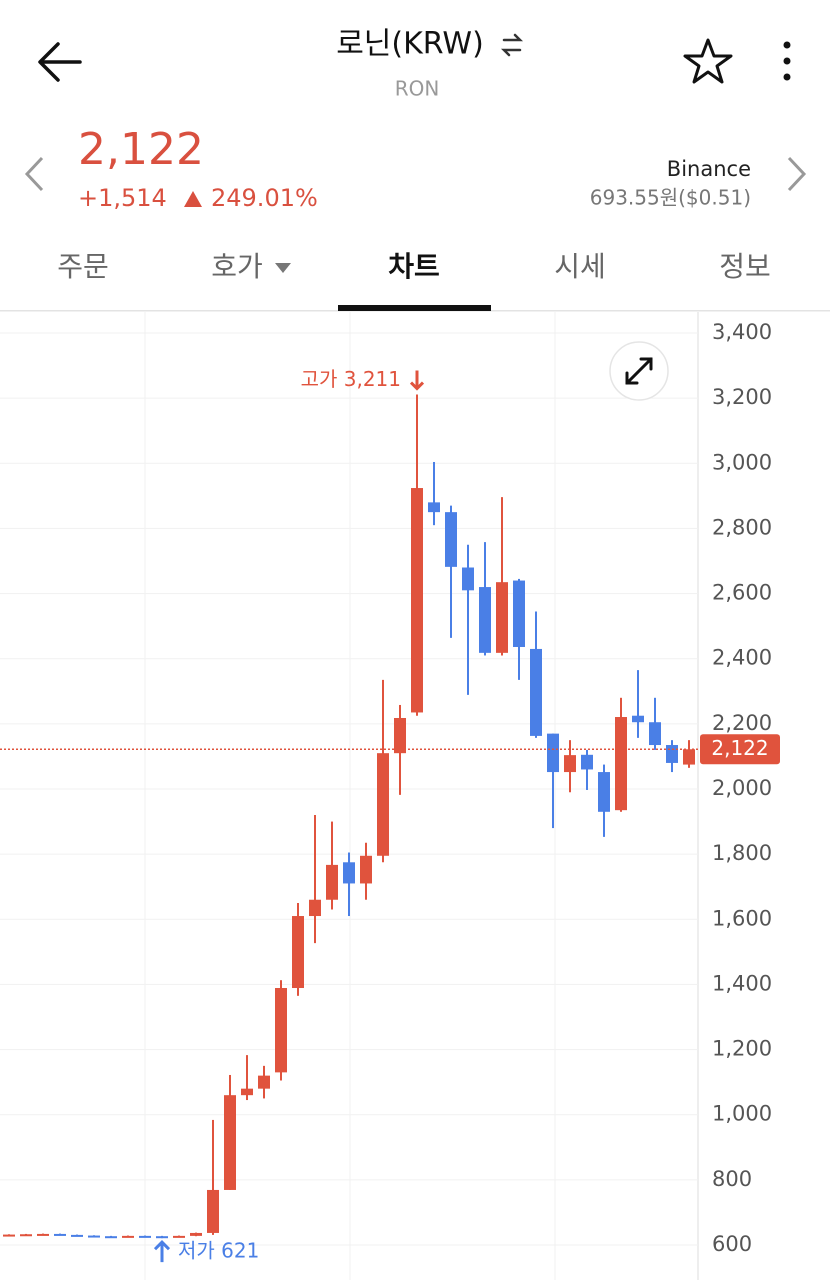  Describe the element at coordinates (670, 198) in the screenshot. I see `exchange-price: 693.55원($0.51)` at that location.